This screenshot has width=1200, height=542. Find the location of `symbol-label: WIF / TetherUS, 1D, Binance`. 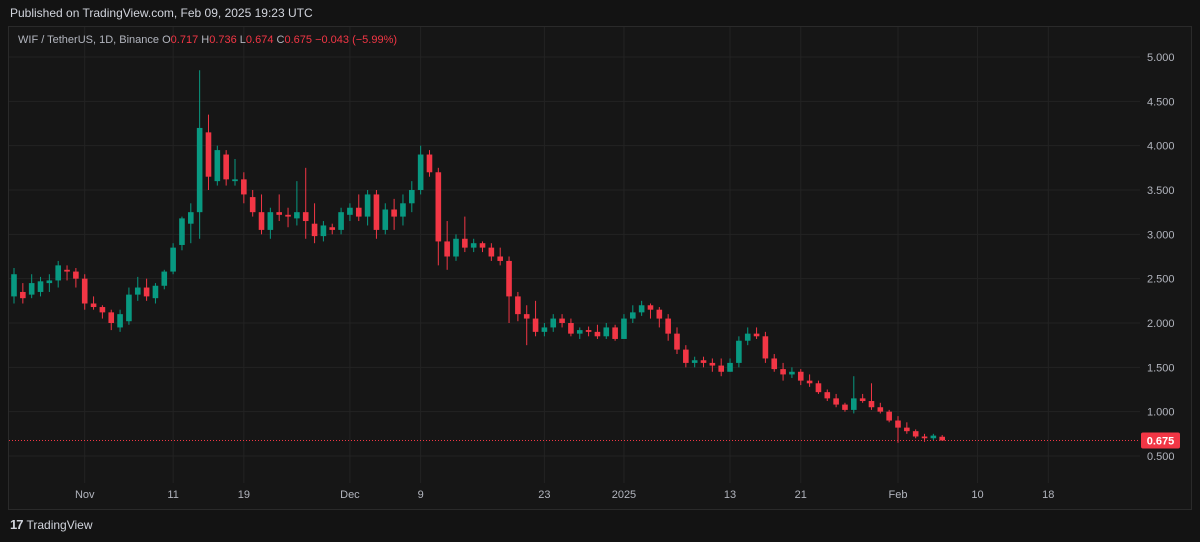

symbol-label: WIF / TetherUS, 1D, Binance is located at coordinates (89, 40).